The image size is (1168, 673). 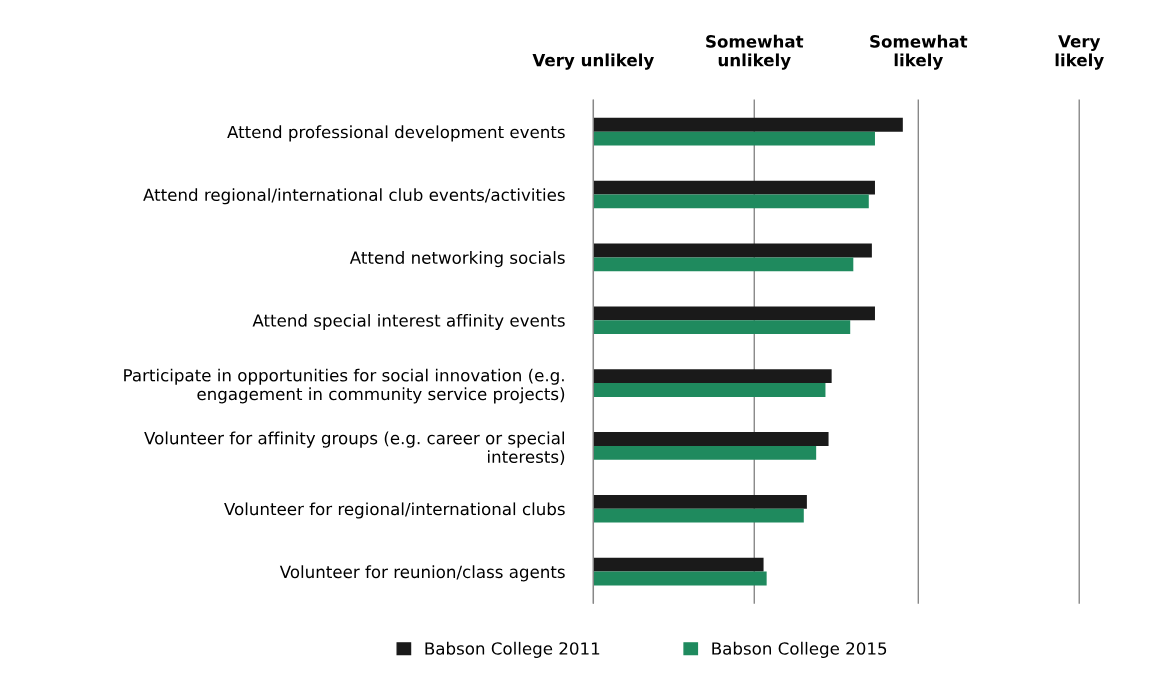 I want to click on legend-label: Babson College 2011, so click(x=512, y=649).